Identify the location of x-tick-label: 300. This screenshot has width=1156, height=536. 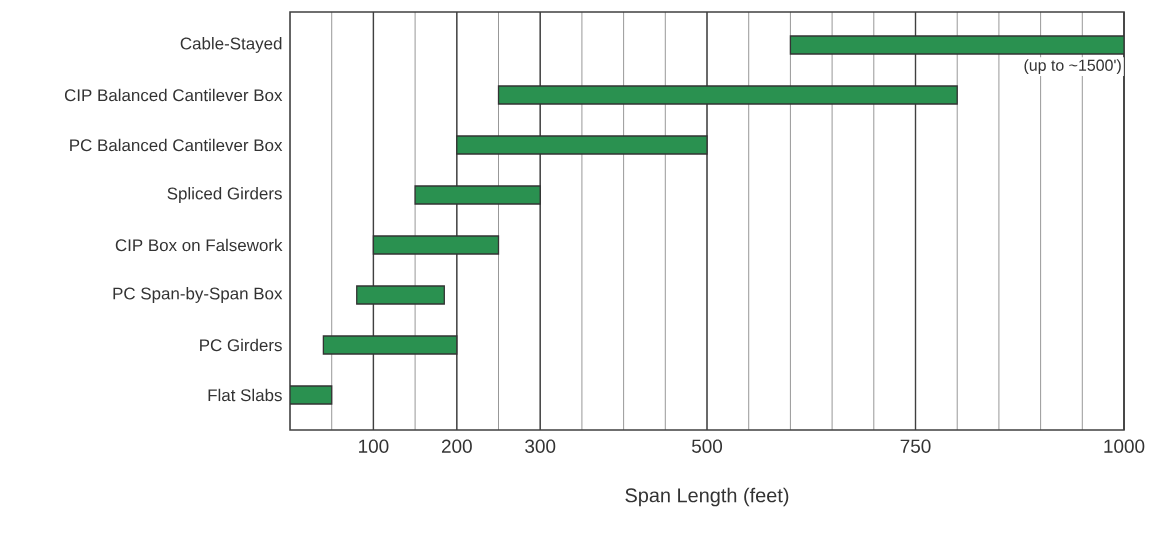
(540, 446).